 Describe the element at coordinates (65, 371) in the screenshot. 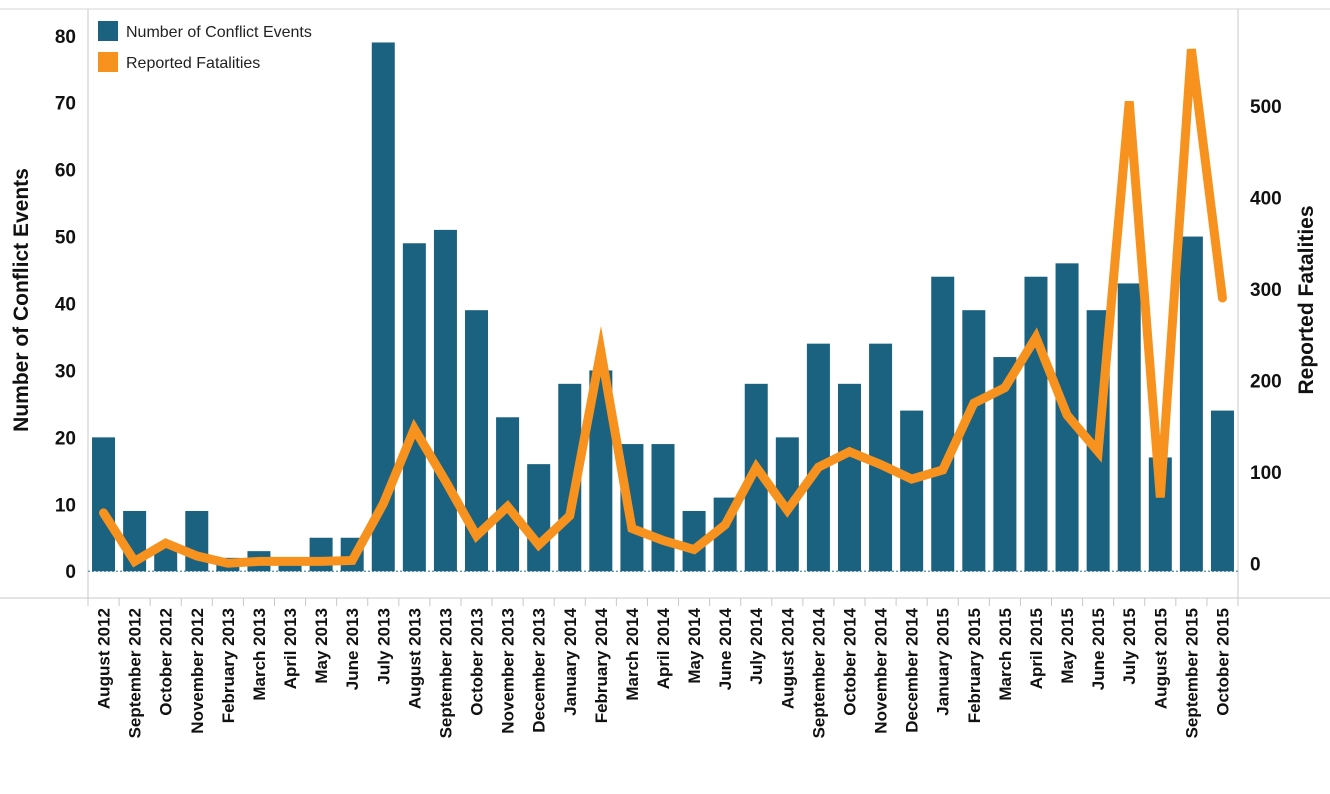

I see `left-tick-label: 30` at that location.